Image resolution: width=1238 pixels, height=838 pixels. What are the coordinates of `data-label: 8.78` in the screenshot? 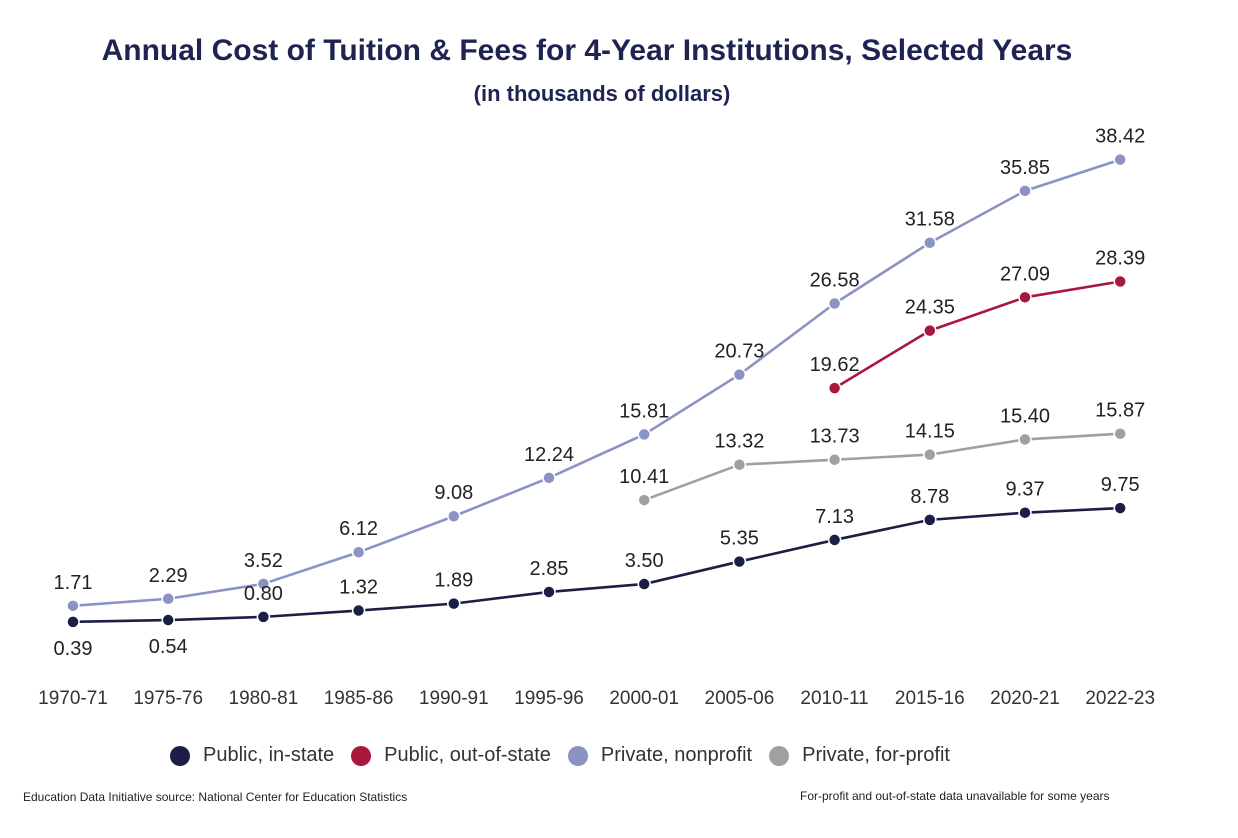 It's located at (929, 497).